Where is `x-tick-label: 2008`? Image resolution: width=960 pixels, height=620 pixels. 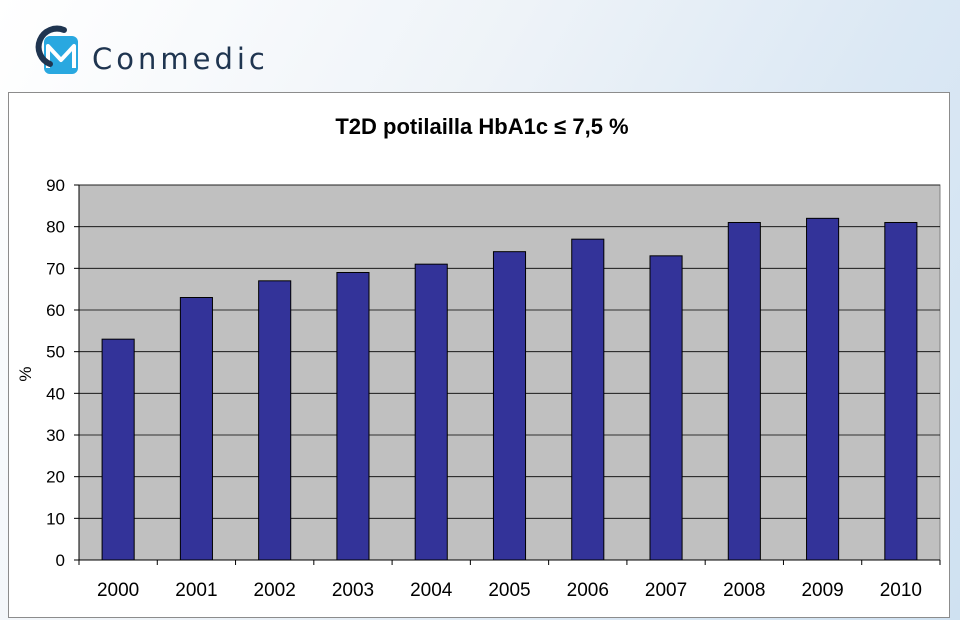
x-tick-label: 2008 is located at coordinates (744, 590).